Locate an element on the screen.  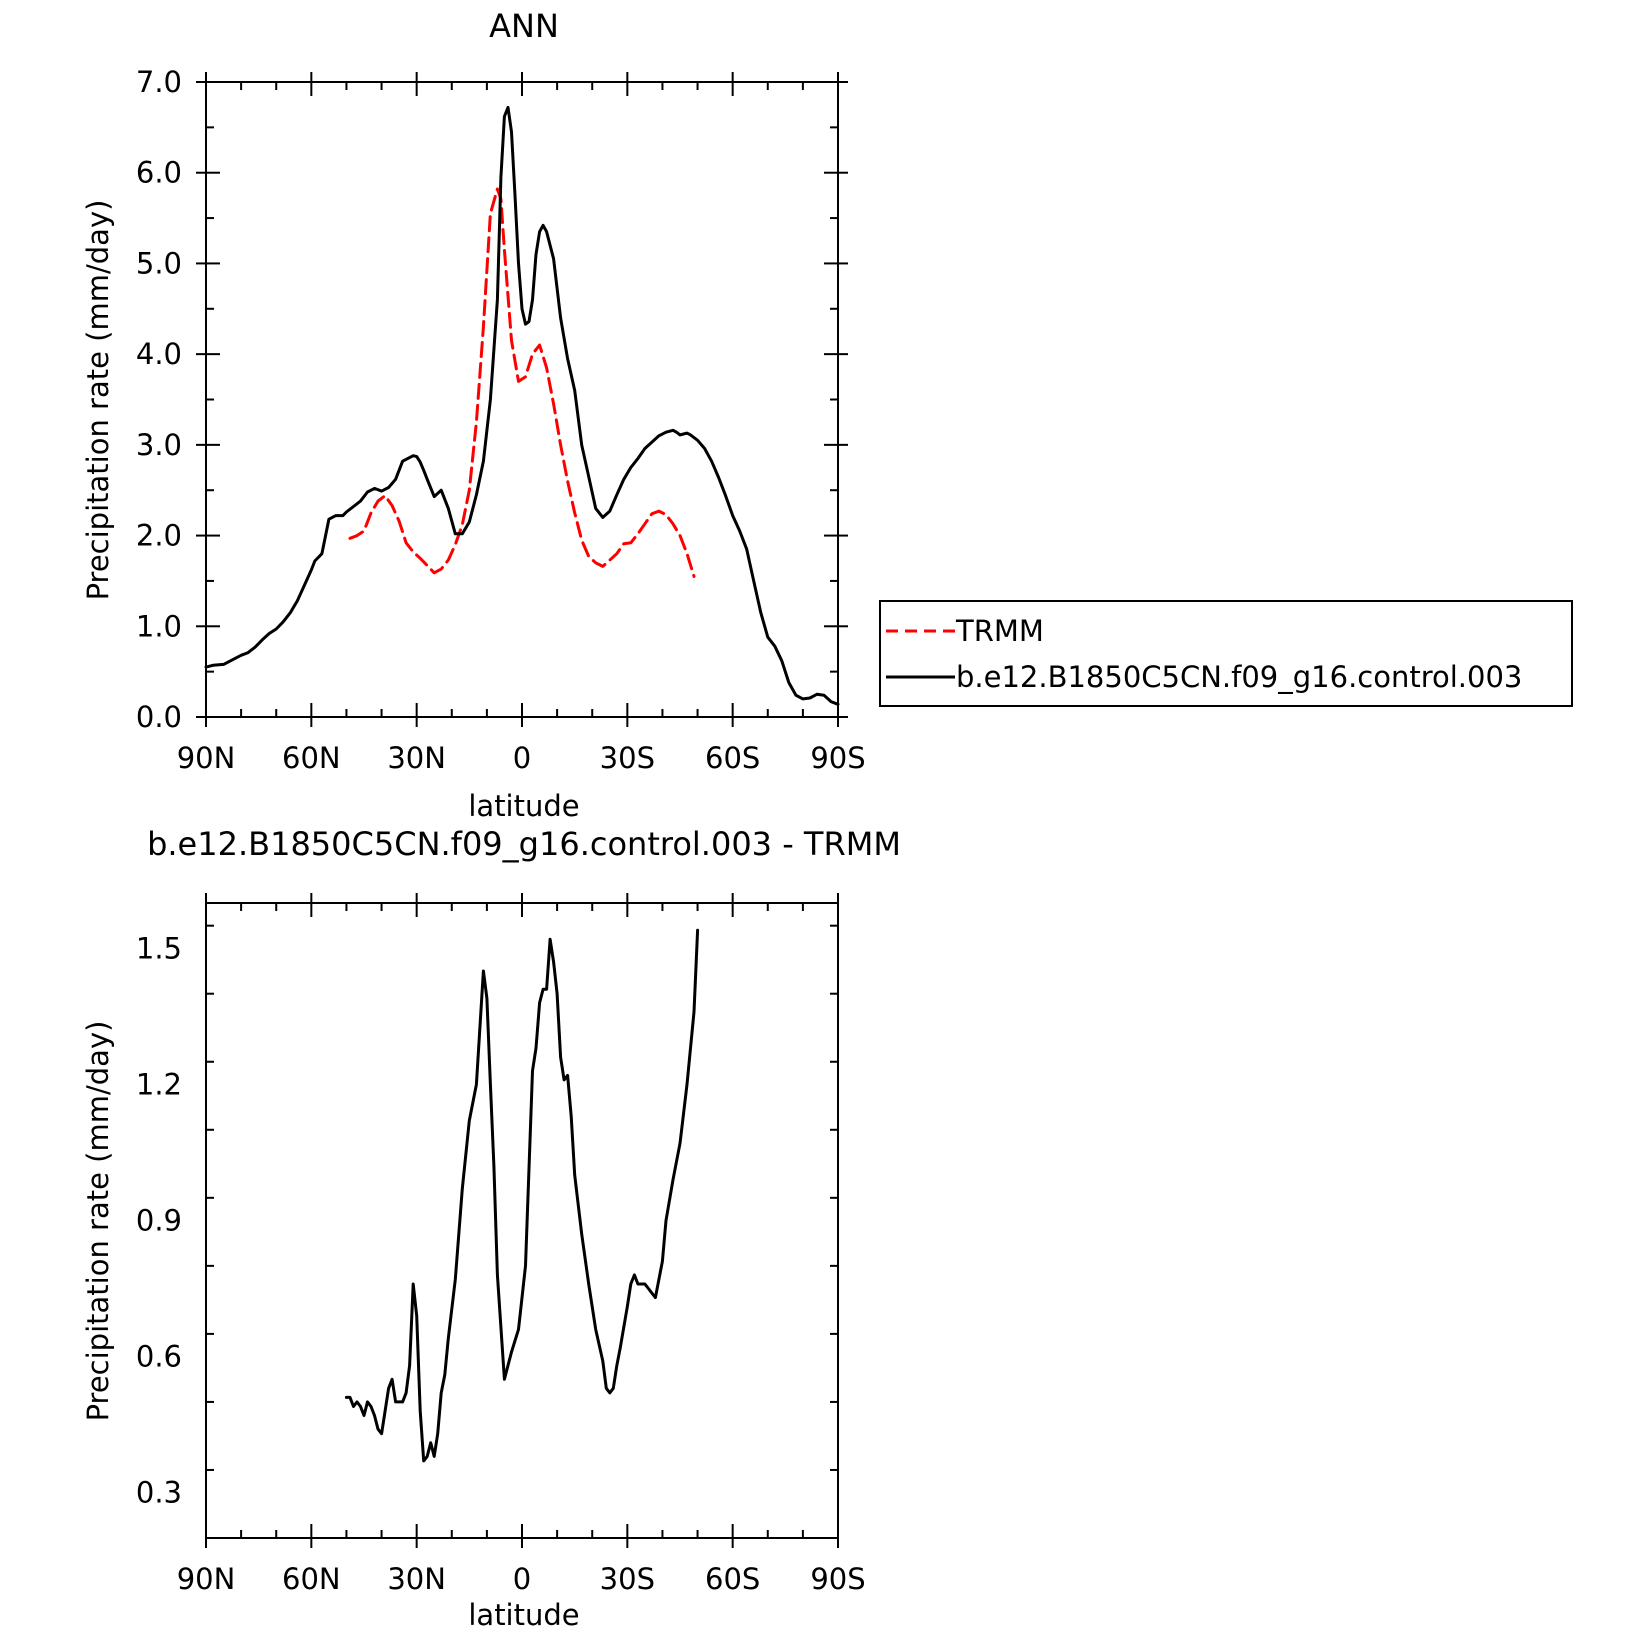
legend-model-label: b.e12.B1850C5CN.f09_g16.control.003 is located at coordinates (1239, 677).